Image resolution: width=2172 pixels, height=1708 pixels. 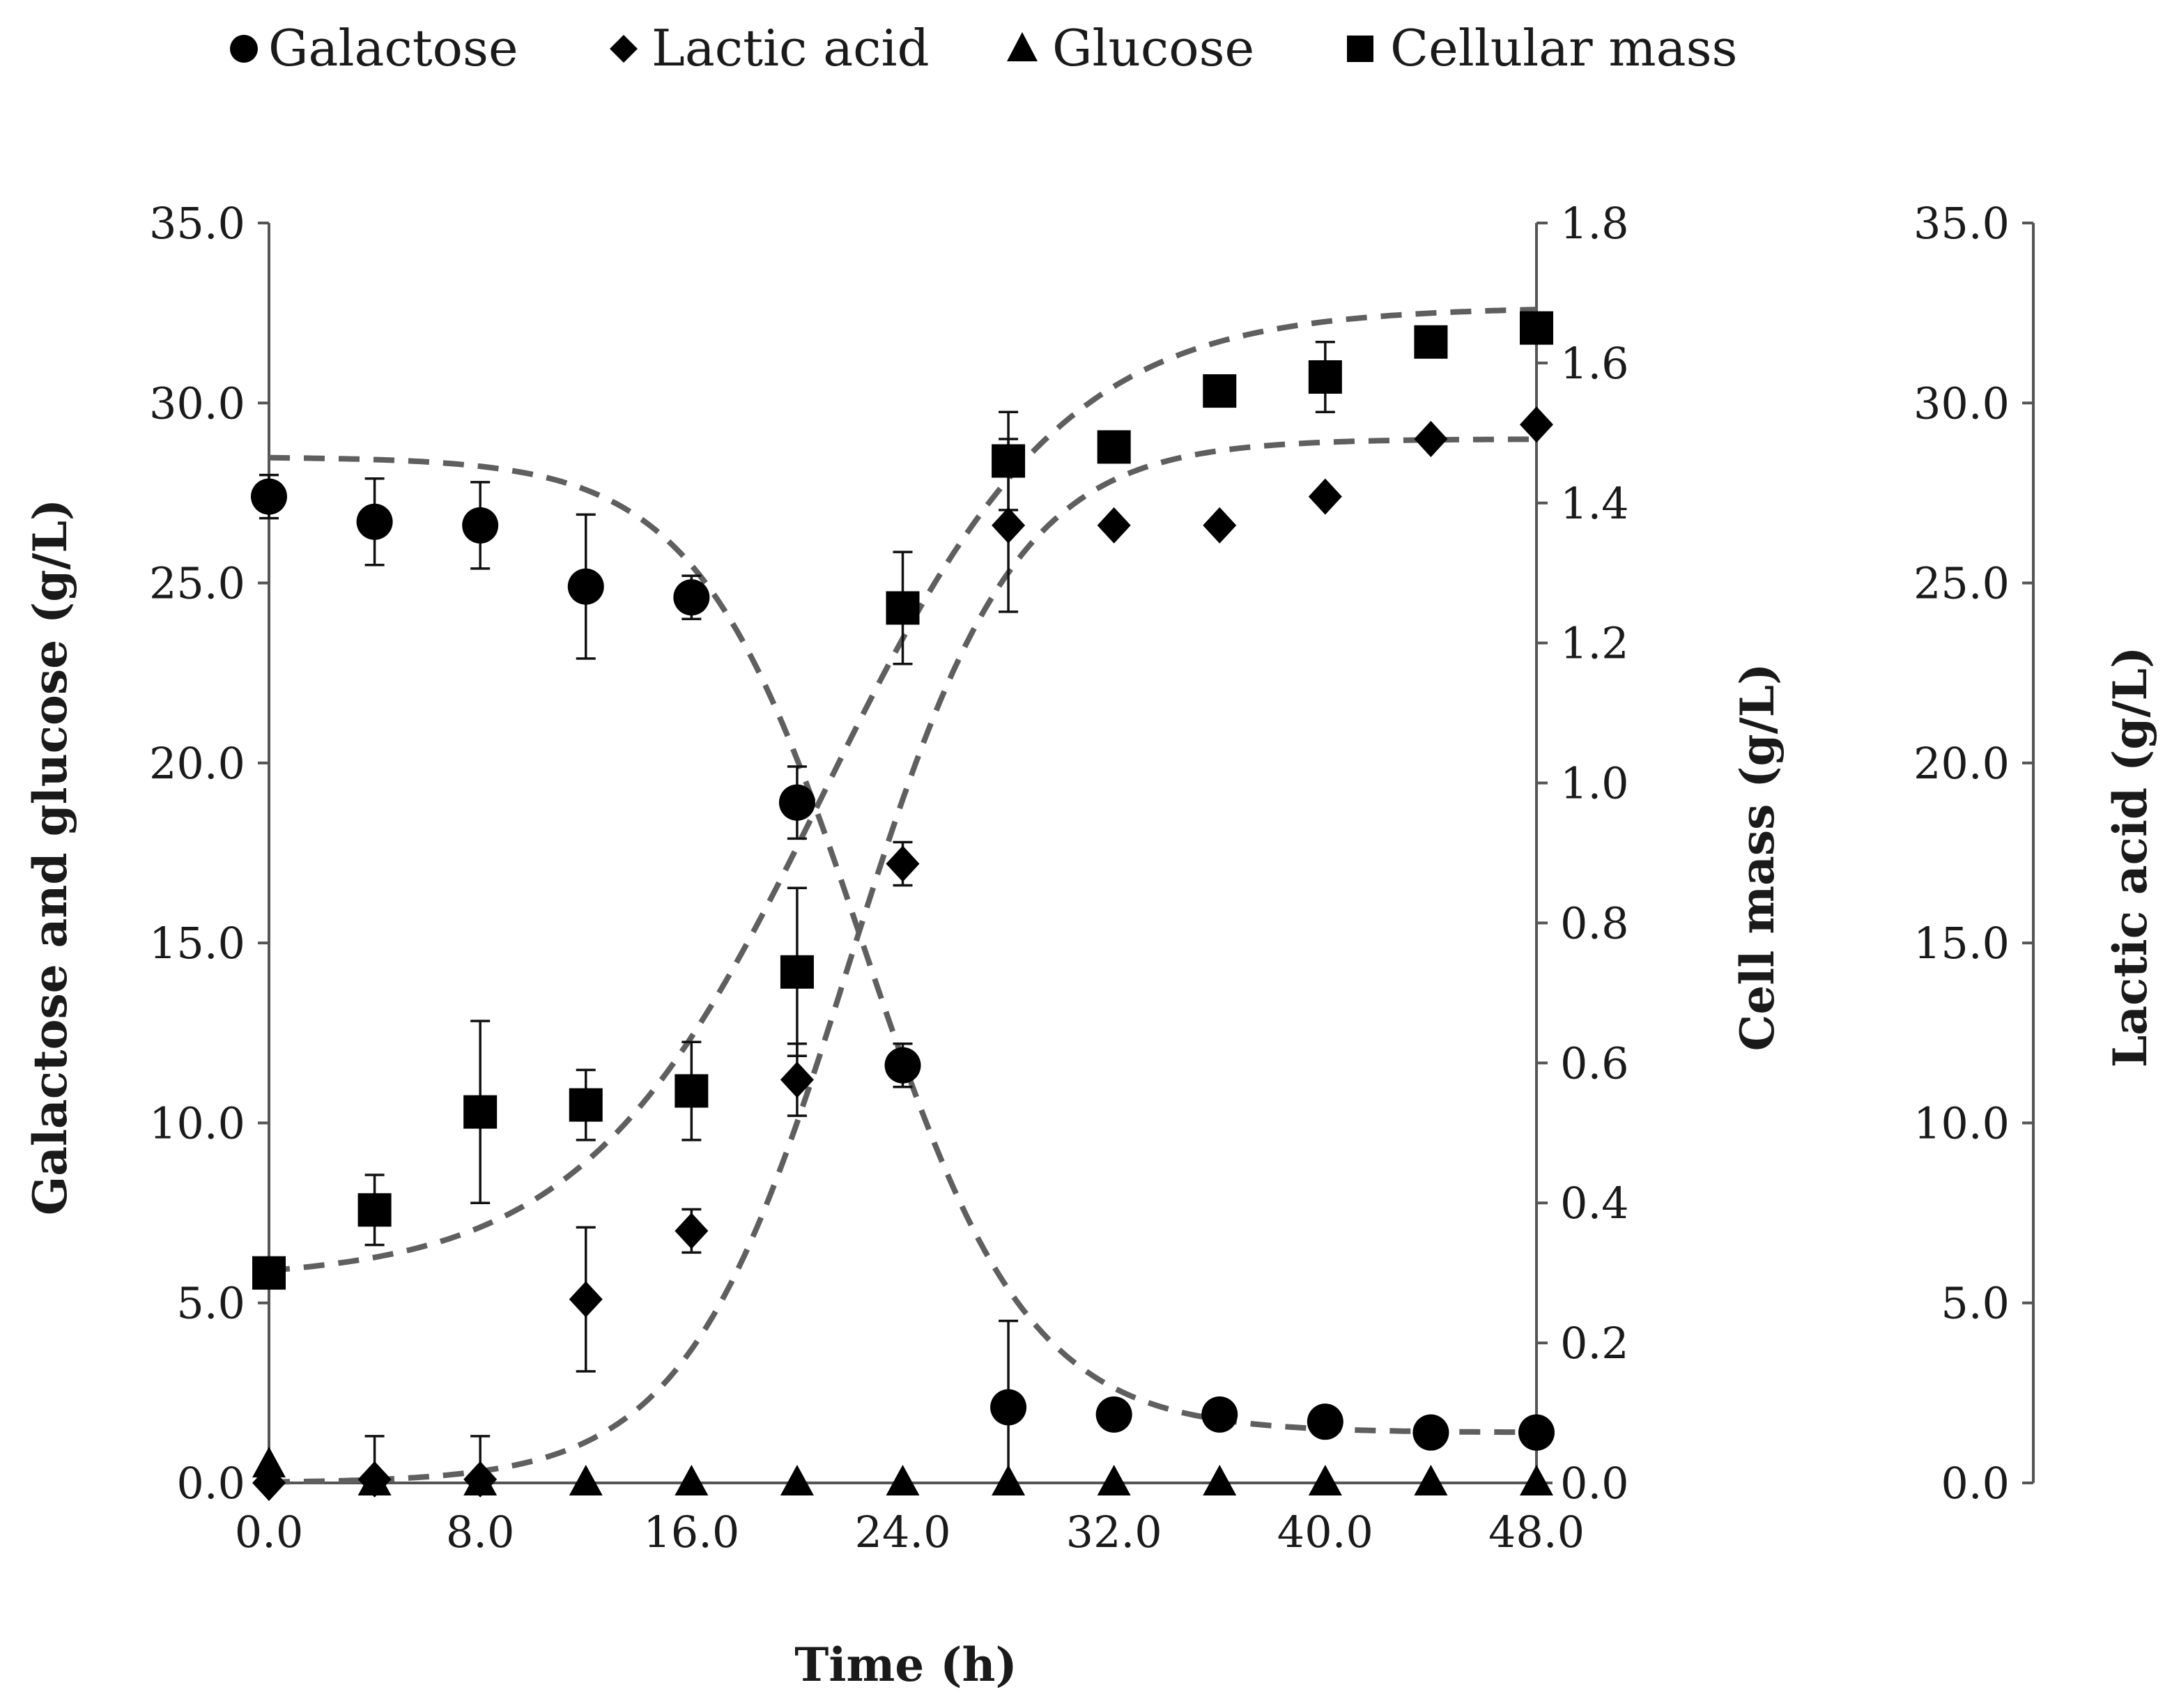 I want to click on mid-y-tick-label: 1.4, so click(x=1595, y=504).